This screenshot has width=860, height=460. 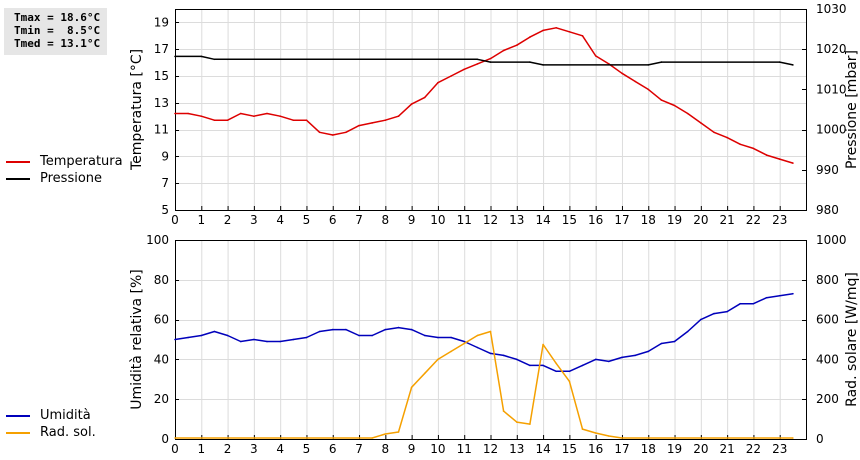 I want to click on y-tick-label-left-top: 7, so click(x=165, y=183).